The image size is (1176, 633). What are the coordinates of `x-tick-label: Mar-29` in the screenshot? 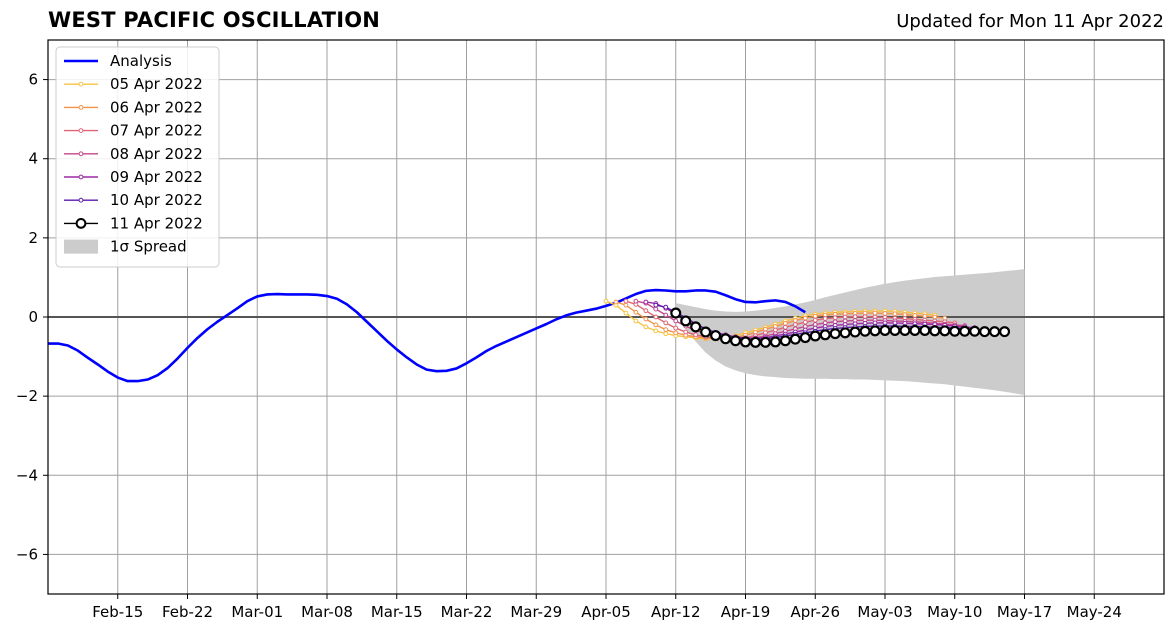 It's located at (536, 612).